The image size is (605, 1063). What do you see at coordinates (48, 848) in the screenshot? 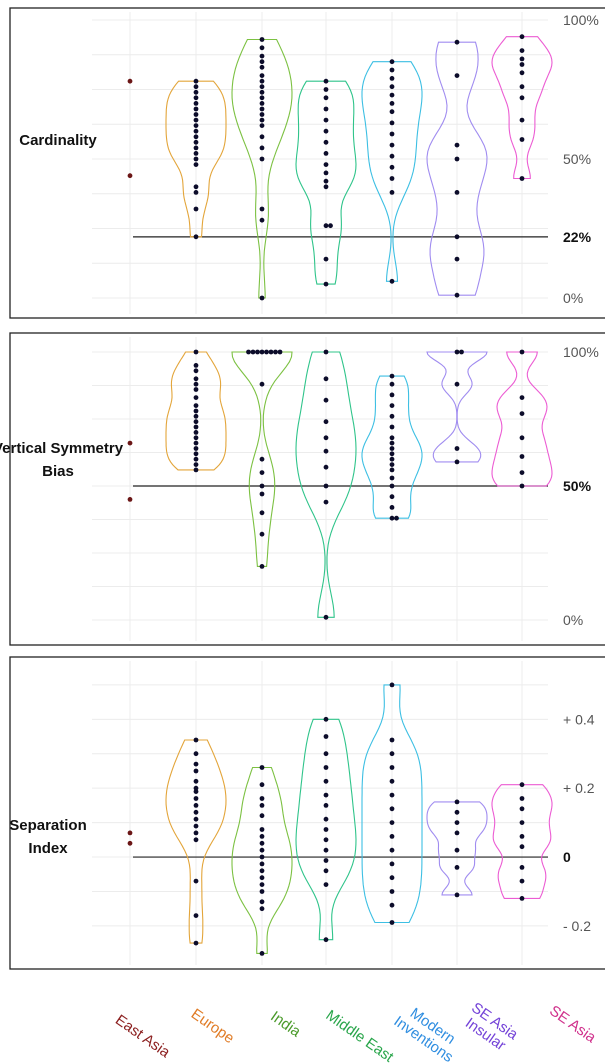
I see `panel-label: Index` at bounding box center [48, 848].